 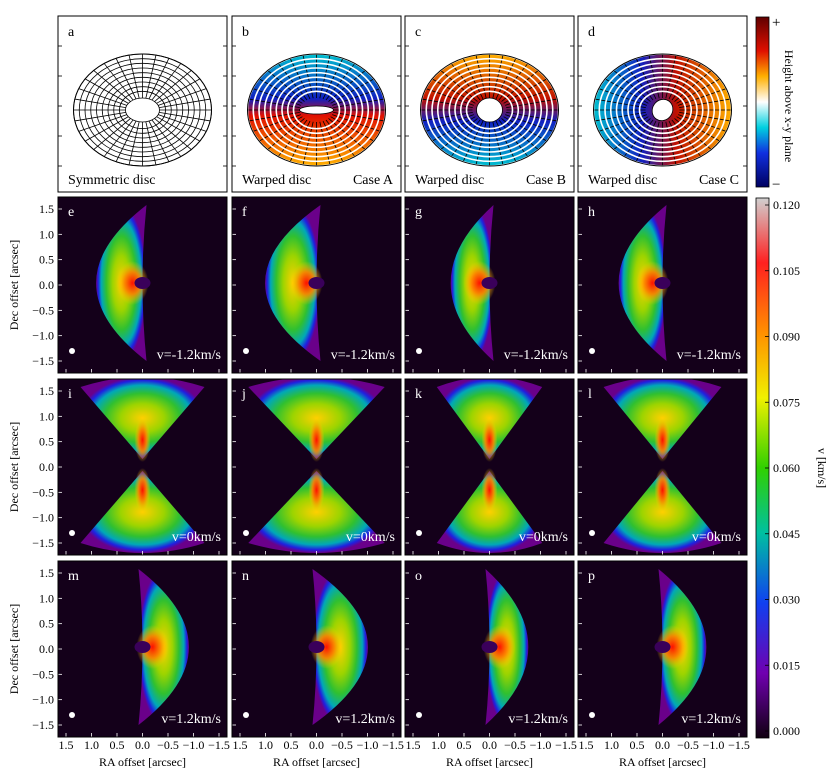 What do you see at coordinates (43, 518) in the screenshot?
I see `y-tick-label: −1.0` at bounding box center [43, 518].